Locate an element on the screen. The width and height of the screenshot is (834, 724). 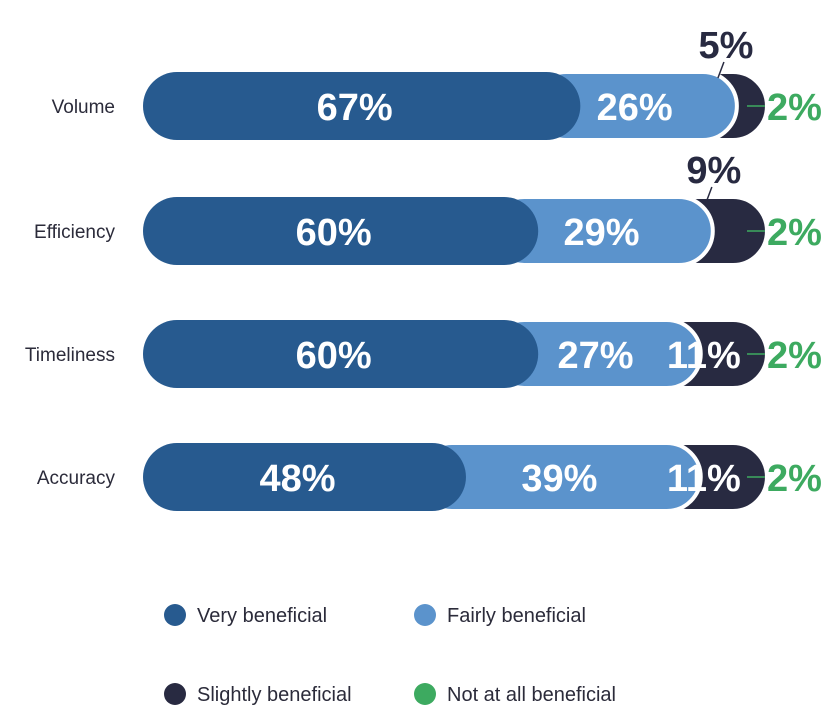
bar-row-accuracy: Accuracy 48% 39% 11% 2% is located at coordinates (429, 477).